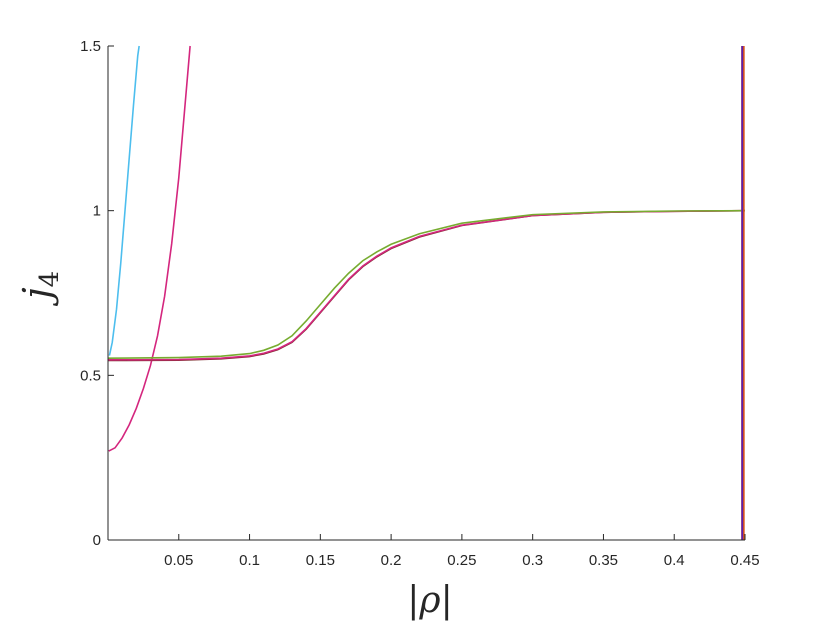  Describe the element at coordinates (391, 560) in the screenshot. I see `x-tick-label: 0.2` at that location.